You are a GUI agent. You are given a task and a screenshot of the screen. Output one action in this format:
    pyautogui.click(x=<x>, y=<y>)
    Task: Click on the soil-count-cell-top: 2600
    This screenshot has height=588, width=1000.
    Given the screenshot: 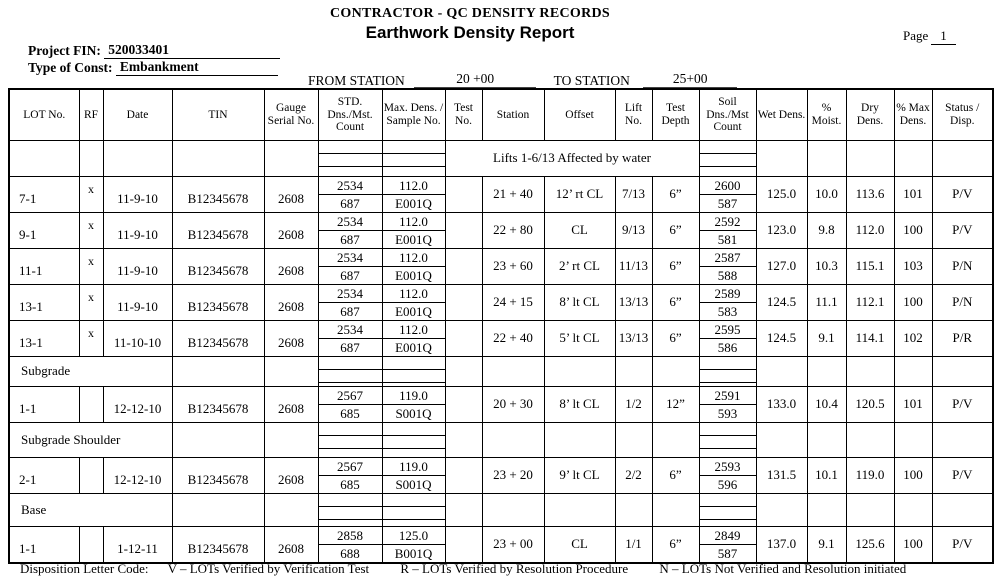 What is the action you would take?
    pyautogui.click(x=727, y=186)
    